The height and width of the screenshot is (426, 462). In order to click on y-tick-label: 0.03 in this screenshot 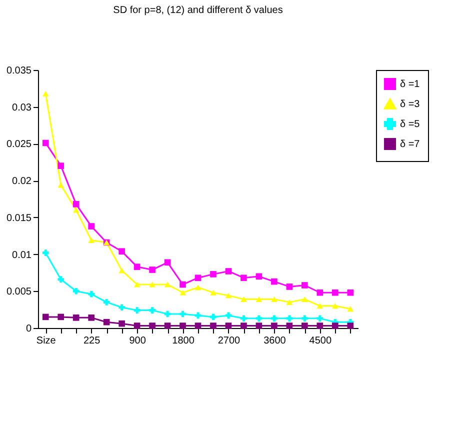, I will do `click(22, 108)`.